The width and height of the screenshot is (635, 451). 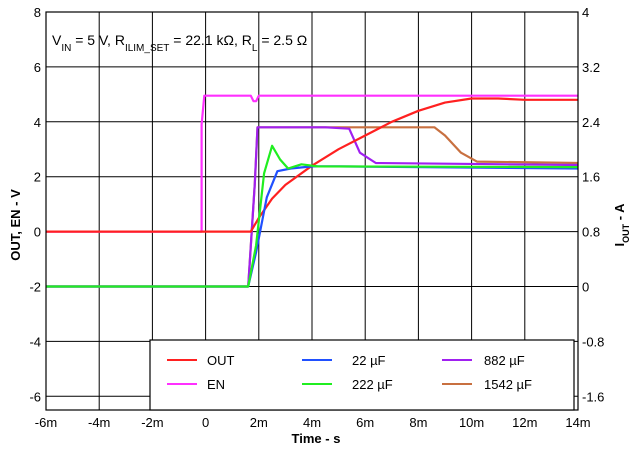 I want to click on right-y-axis-ticks: 4 3.2 2.4 1.6 0.8 0 -0.8 -1.6, so click(x=593, y=204).